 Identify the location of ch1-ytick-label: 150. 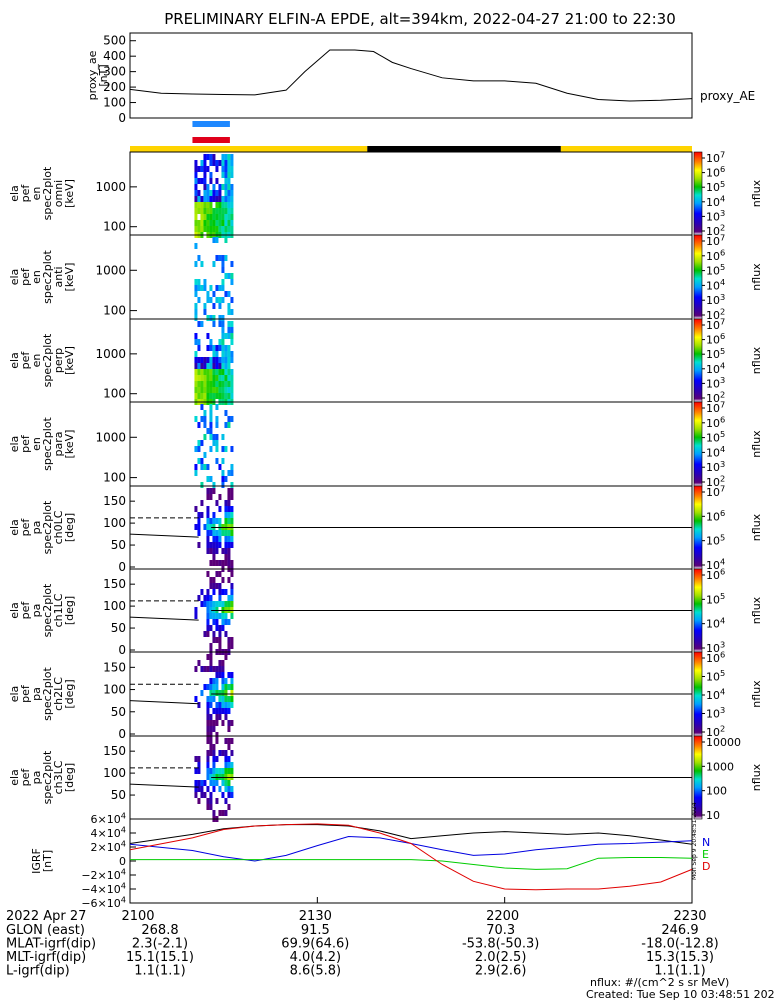
(114, 584).